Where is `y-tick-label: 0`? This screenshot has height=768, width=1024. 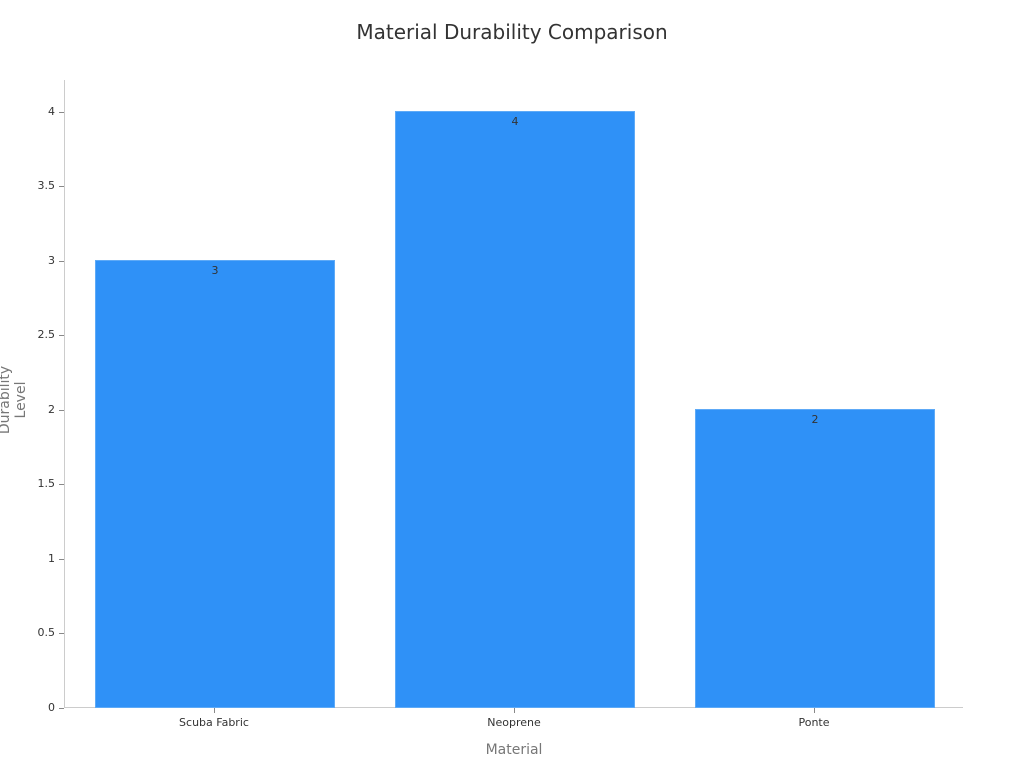
y-tick-label: 0 is located at coordinates (51, 707).